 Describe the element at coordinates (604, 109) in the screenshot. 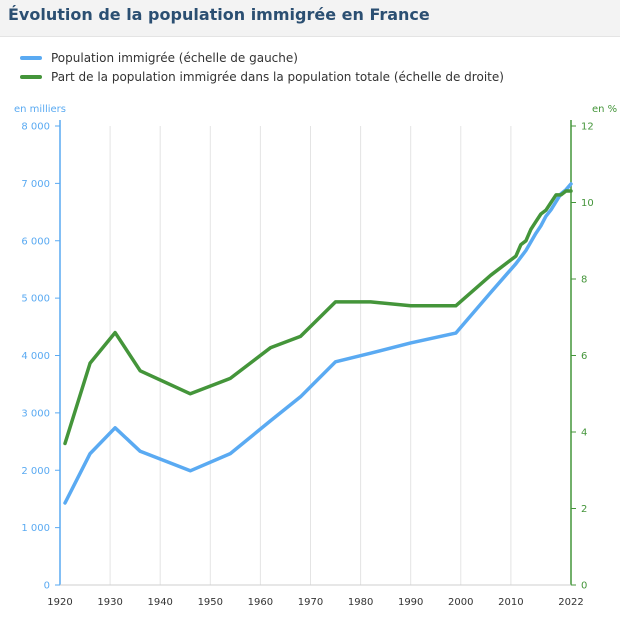

I see `right-axis-unit-label: en %` at that location.